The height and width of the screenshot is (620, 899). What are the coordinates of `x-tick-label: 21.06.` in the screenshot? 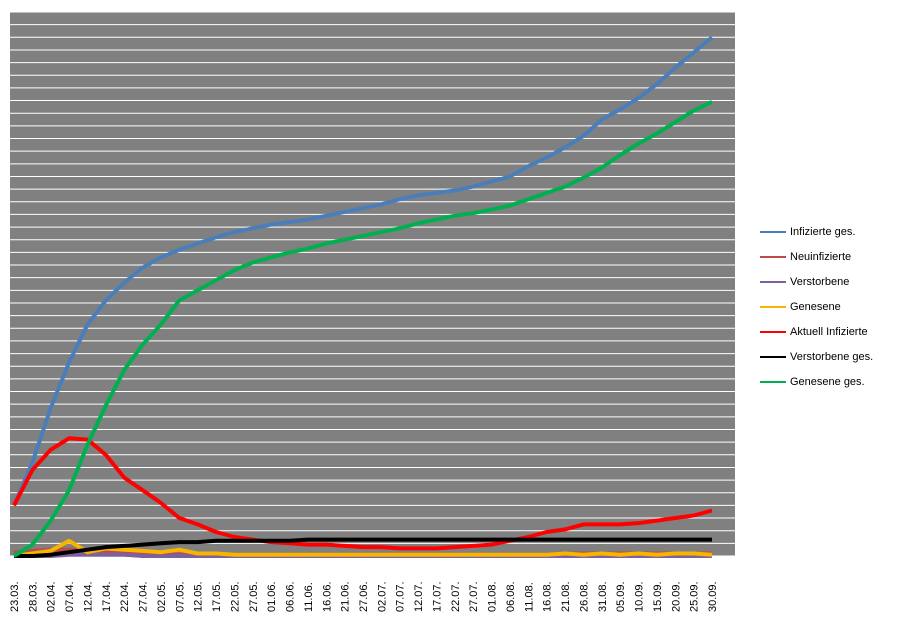 It's located at (346, 596).